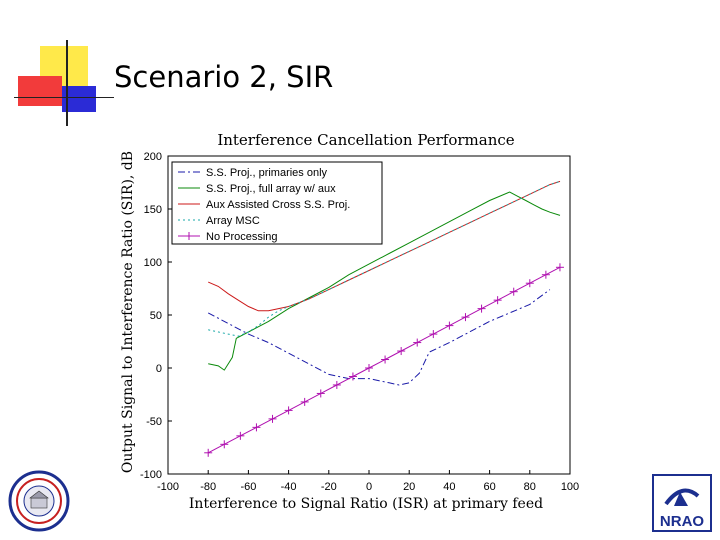 Image resolution: width=720 pixels, height=540 pixels. I want to click on x-tick-label: -100, so click(168, 487).